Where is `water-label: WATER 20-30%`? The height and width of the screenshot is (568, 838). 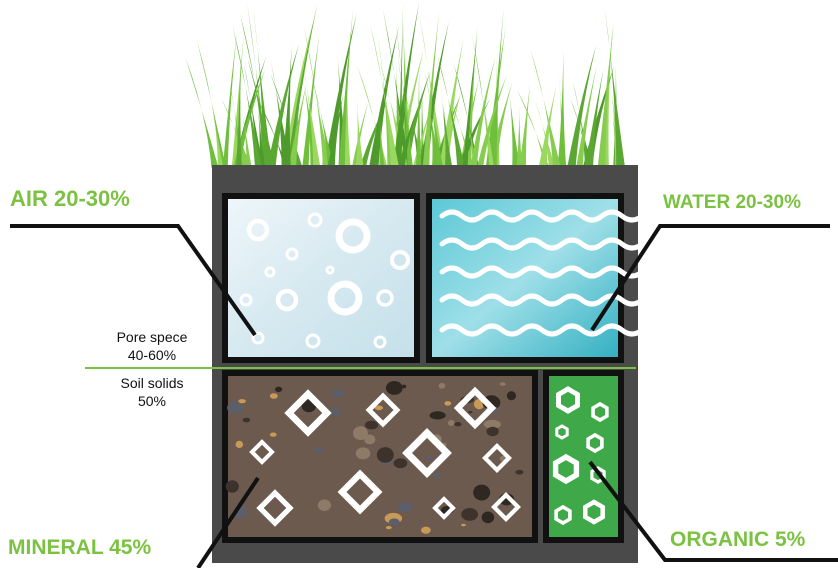
water-label: WATER 20-30% is located at coordinates (732, 202).